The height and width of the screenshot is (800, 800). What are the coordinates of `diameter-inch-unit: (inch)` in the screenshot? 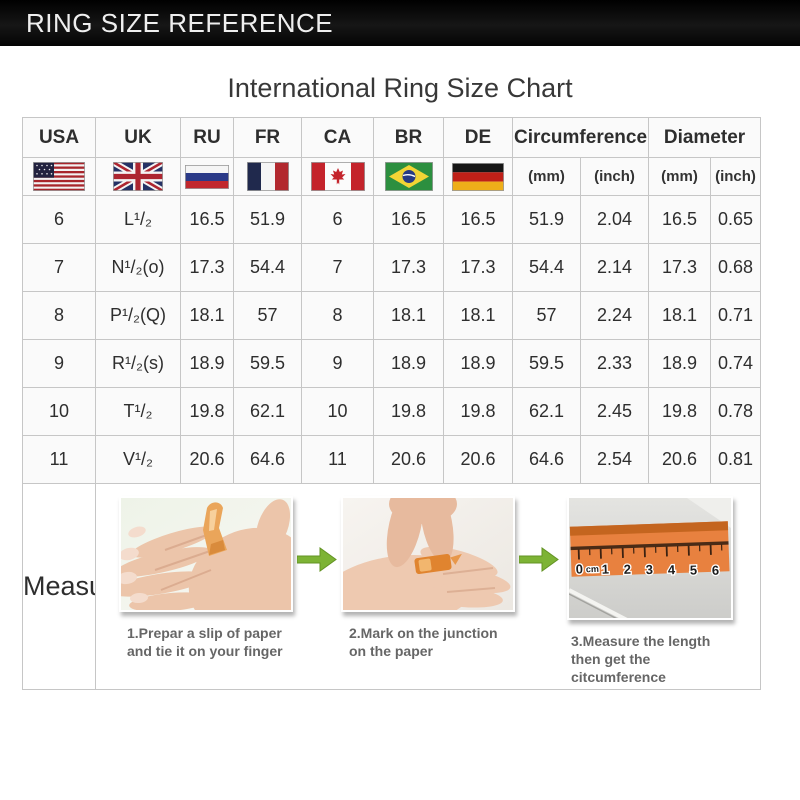 It's located at (735, 176).